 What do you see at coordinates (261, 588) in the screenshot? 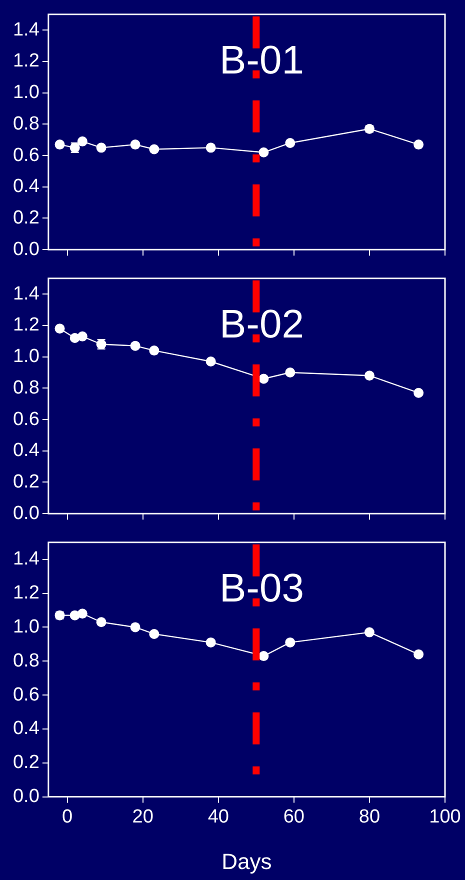
I see `text: B-03` at bounding box center [261, 588].